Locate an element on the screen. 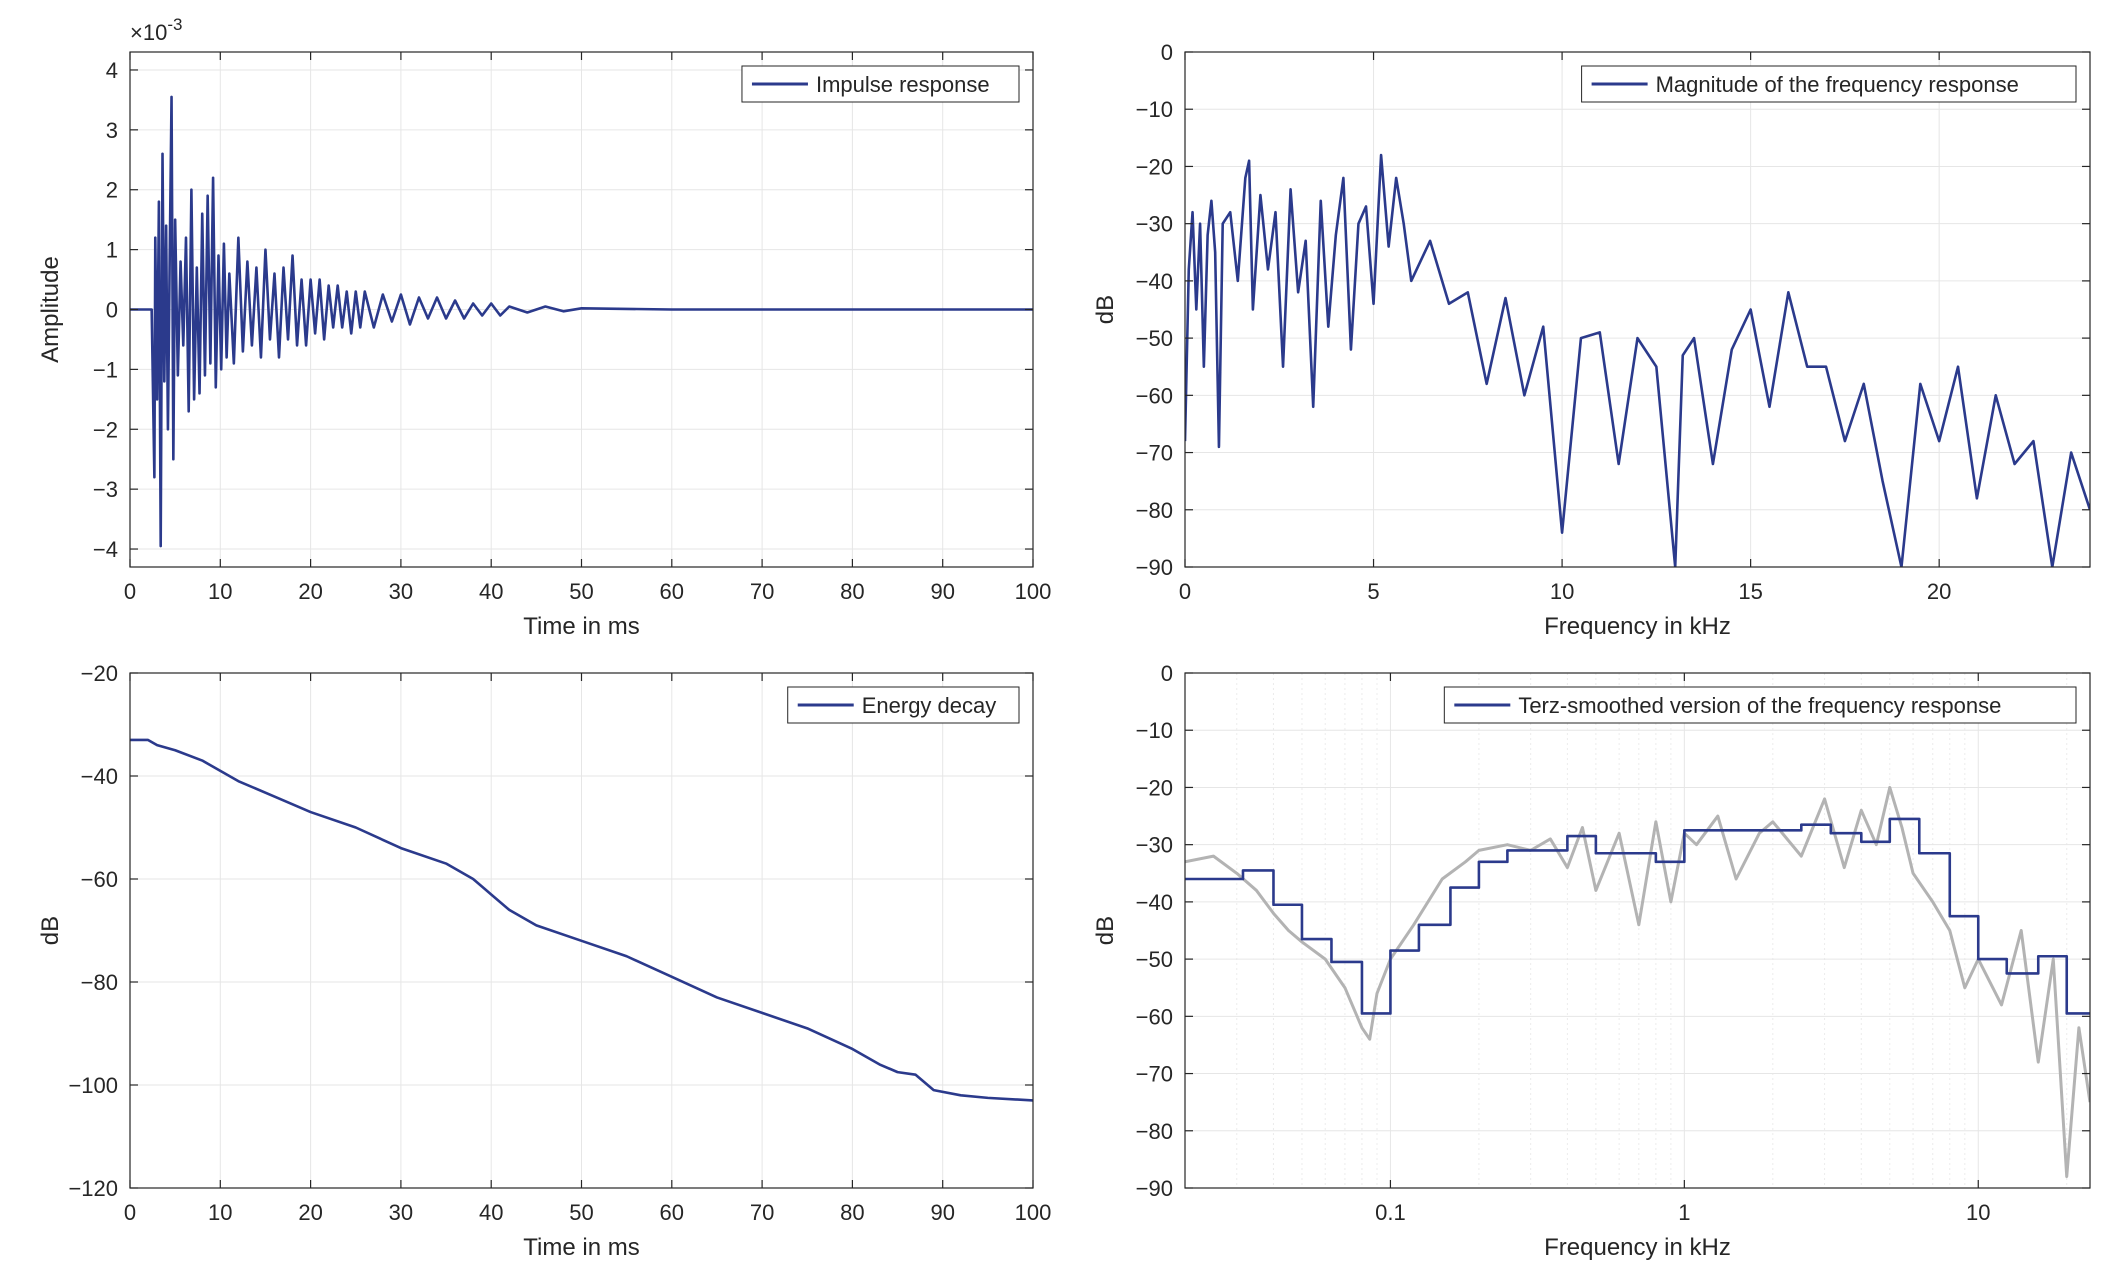 This screenshot has height=1276, width=2126. x-tick-label: 15 is located at coordinates (1750, 591).